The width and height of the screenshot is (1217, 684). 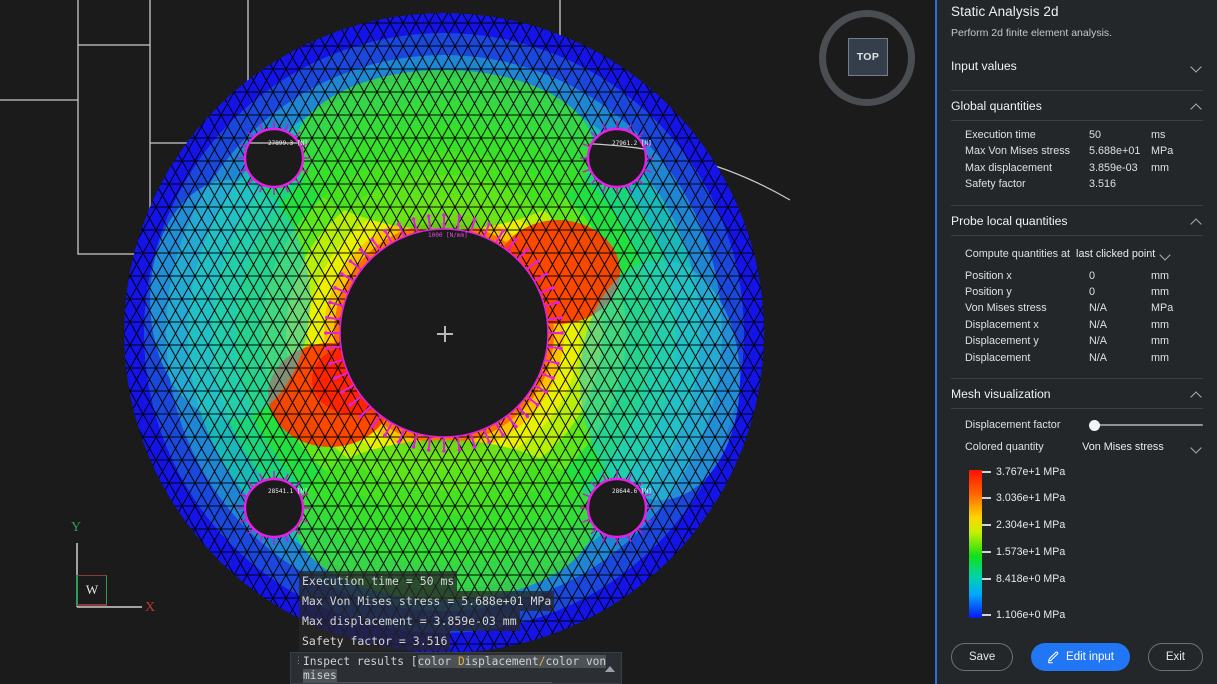 I want to click on section-header-input-values: Input values, so click(x=1077, y=65).